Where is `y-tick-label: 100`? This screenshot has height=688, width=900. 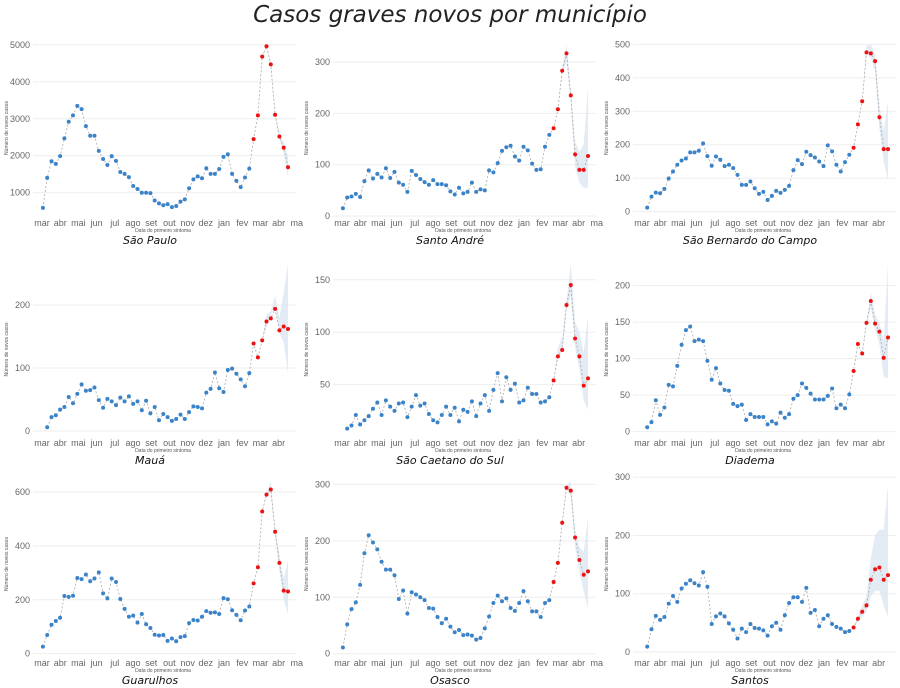 y-tick-label: 100 is located at coordinates (22, 368).